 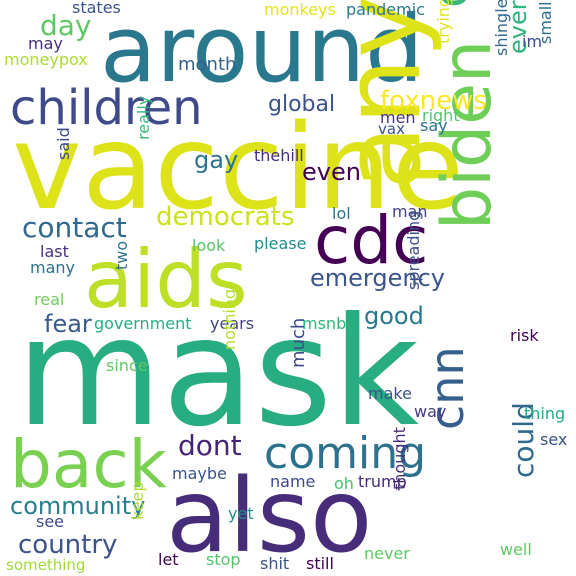 I want to click on word-back: back, so click(x=88, y=464).